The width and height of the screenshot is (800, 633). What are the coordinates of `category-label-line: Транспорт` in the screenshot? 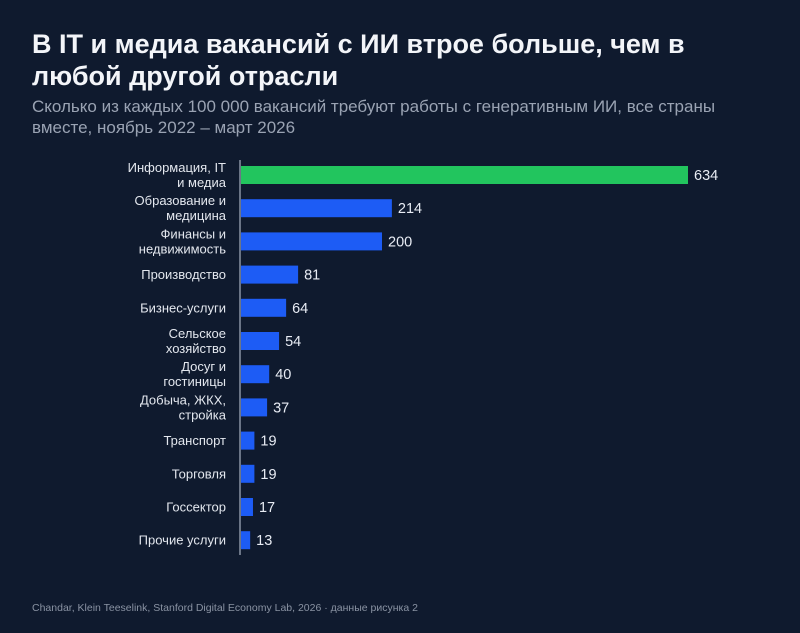 It's located at (194, 440).